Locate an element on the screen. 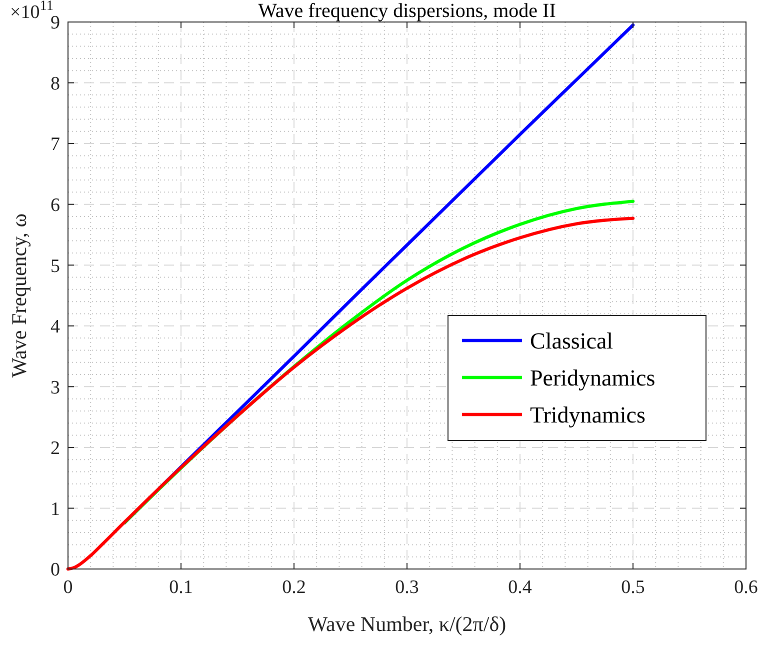  x-tick-label: 0.4 is located at coordinates (520, 587).